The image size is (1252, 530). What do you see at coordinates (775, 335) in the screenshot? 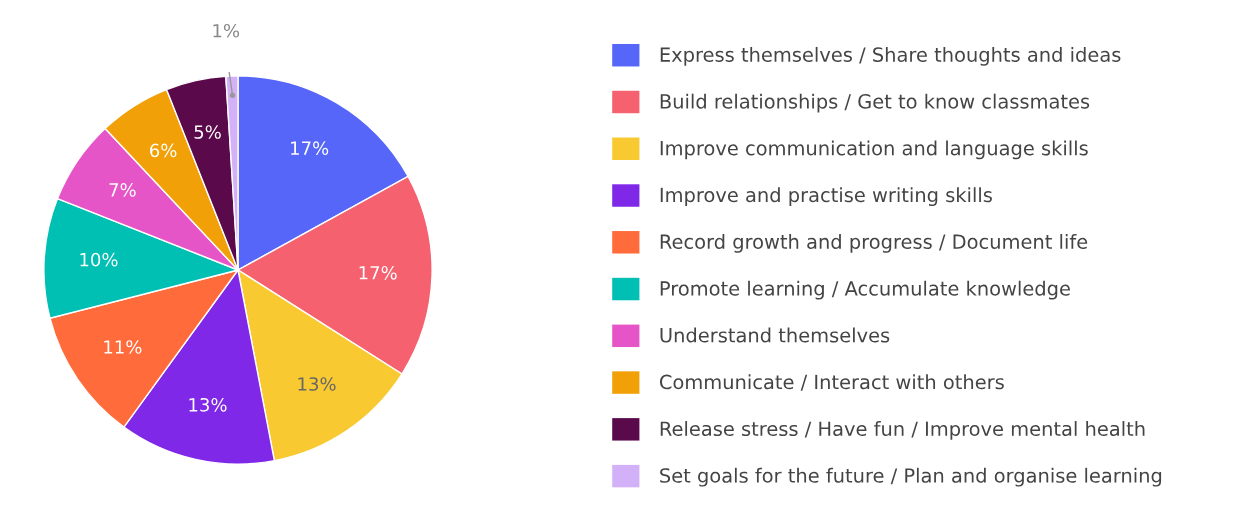
I see `legend-label: Understand themselves` at bounding box center [775, 335].